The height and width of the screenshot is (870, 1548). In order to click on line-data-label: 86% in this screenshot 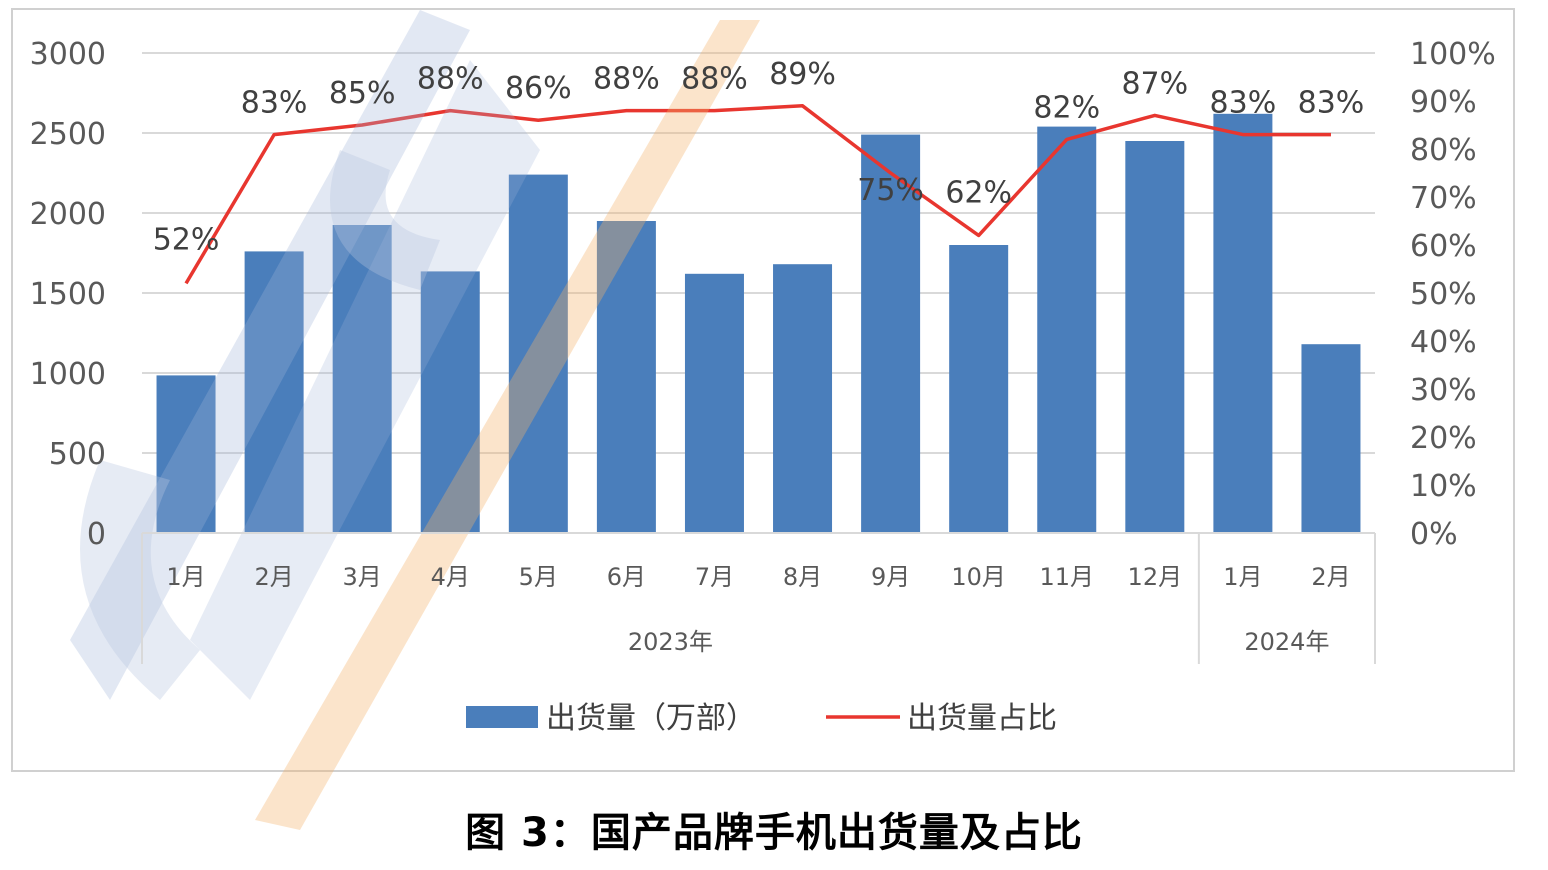, I will do `click(538, 88)`.